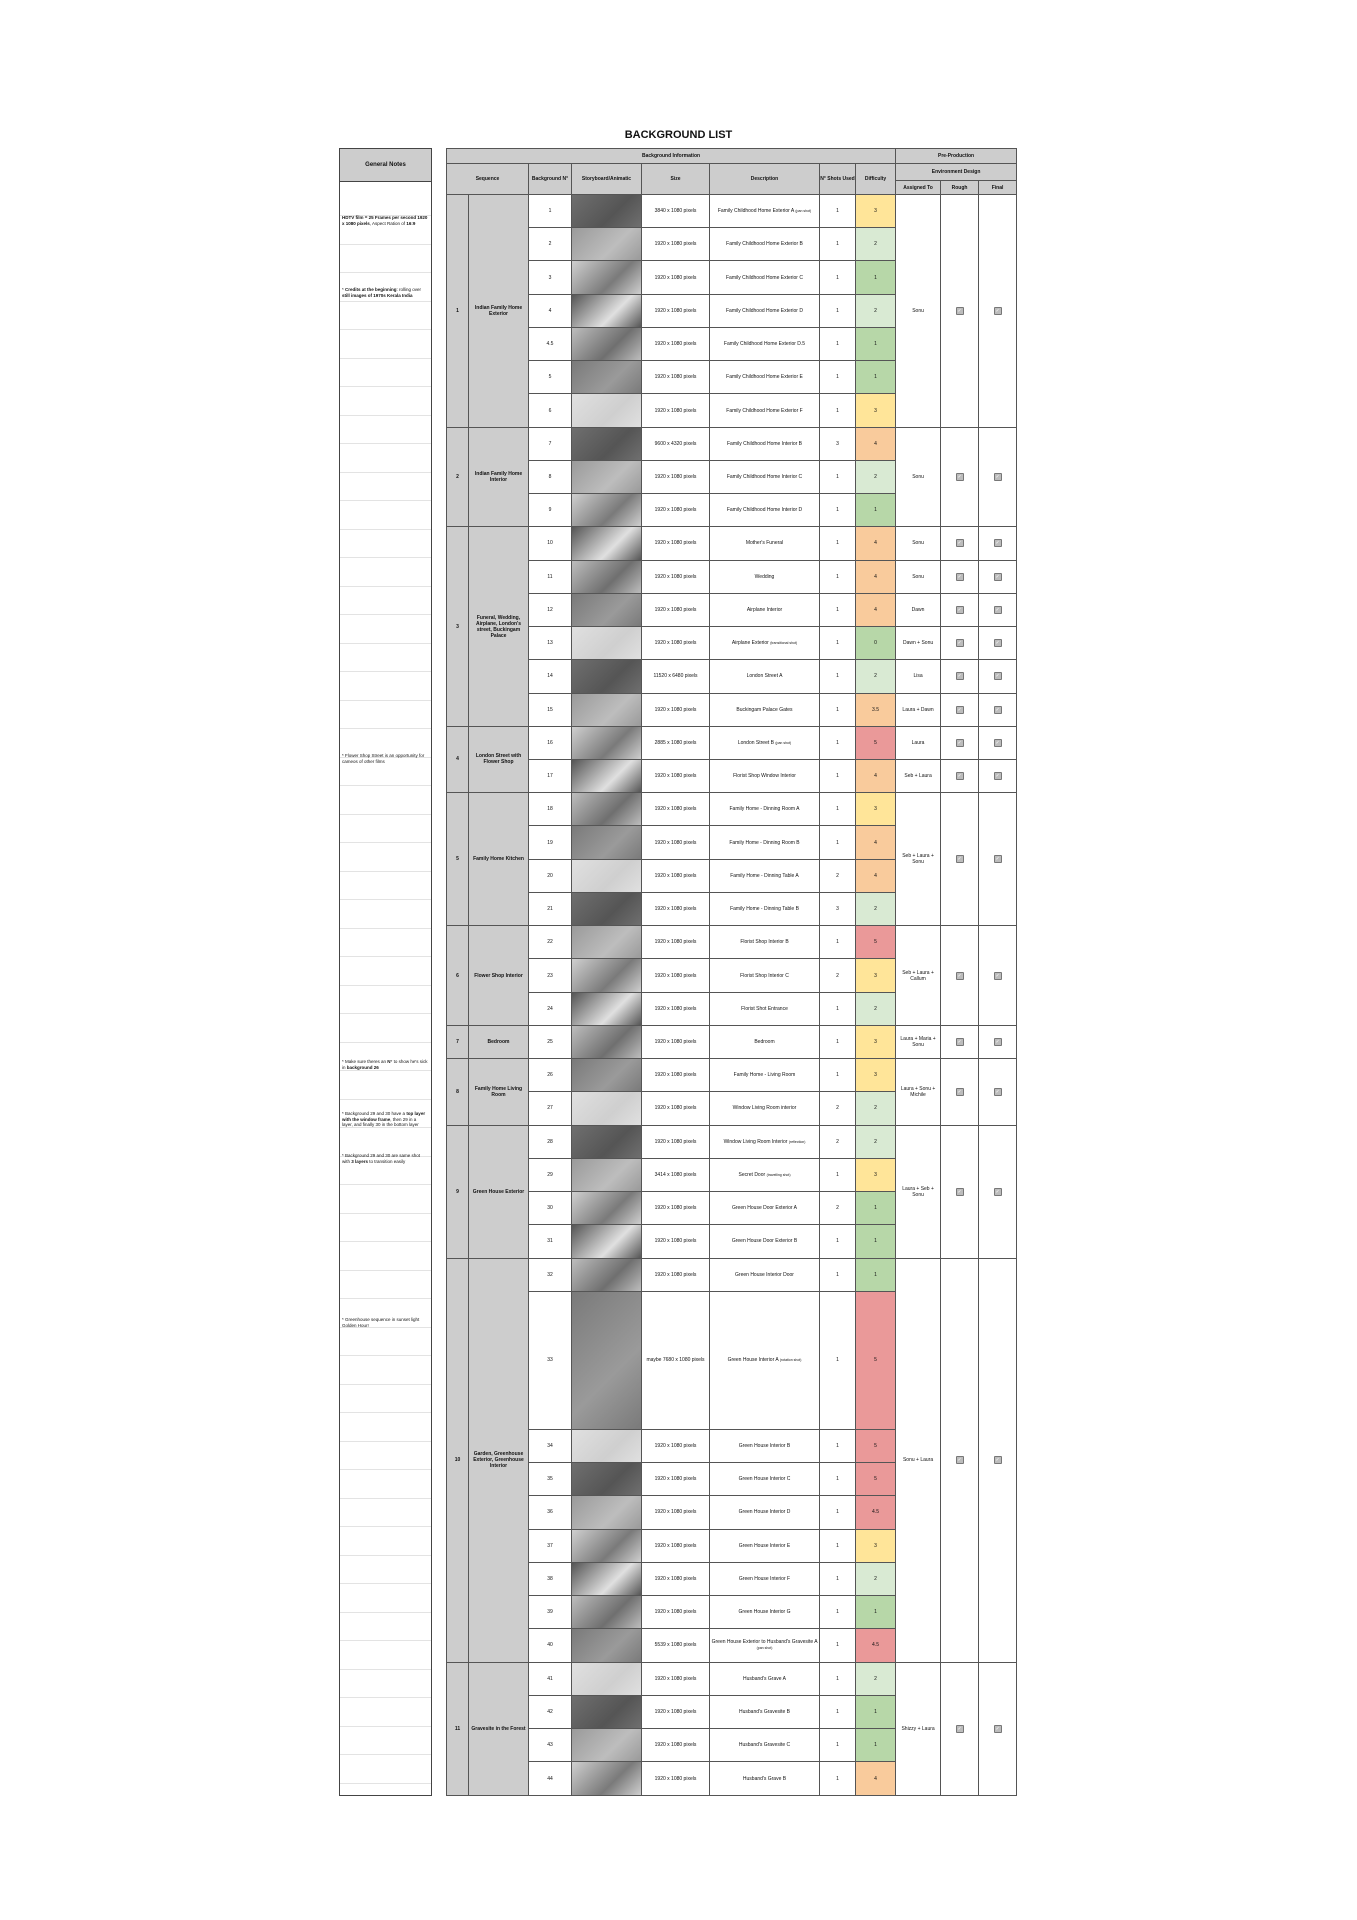 This screenshot has width=1357, height=1920. I want to click on description-text: Family Childhood Home Exterior F, so click(764, 410).